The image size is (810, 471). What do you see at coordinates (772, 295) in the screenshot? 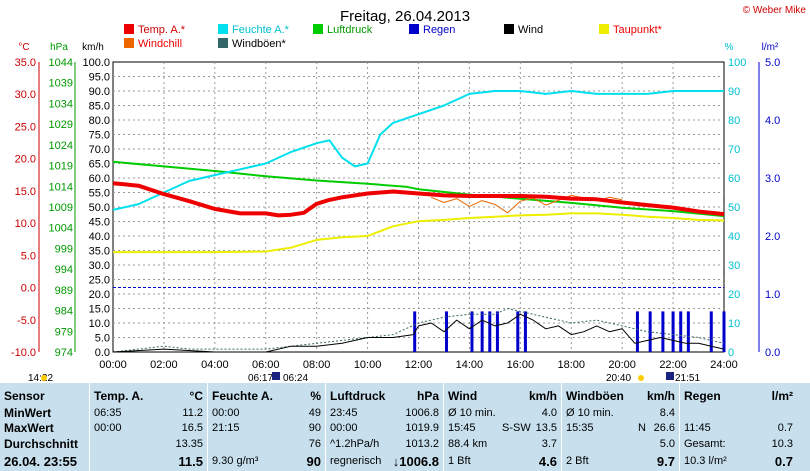
I see `rain-tick-label: 1.0` at bounding box center [772, 295].